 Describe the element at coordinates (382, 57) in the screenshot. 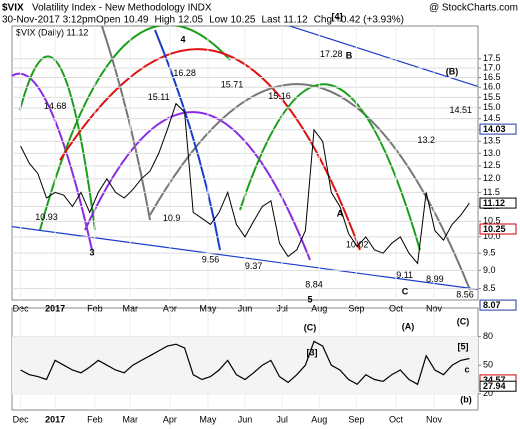

I see `trend-line` at that location.